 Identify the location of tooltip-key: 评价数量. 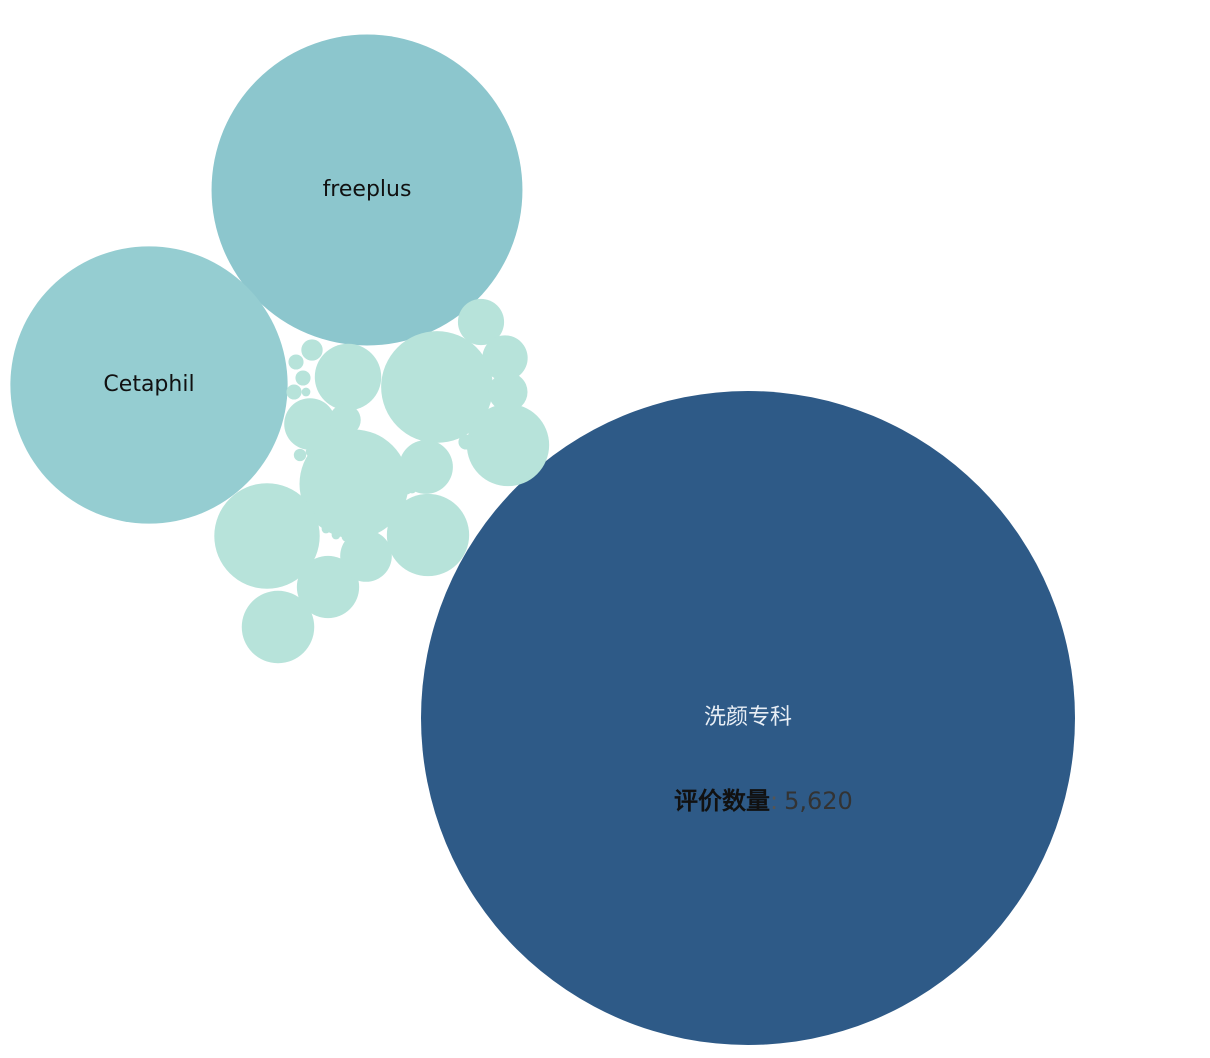
(722, 800).